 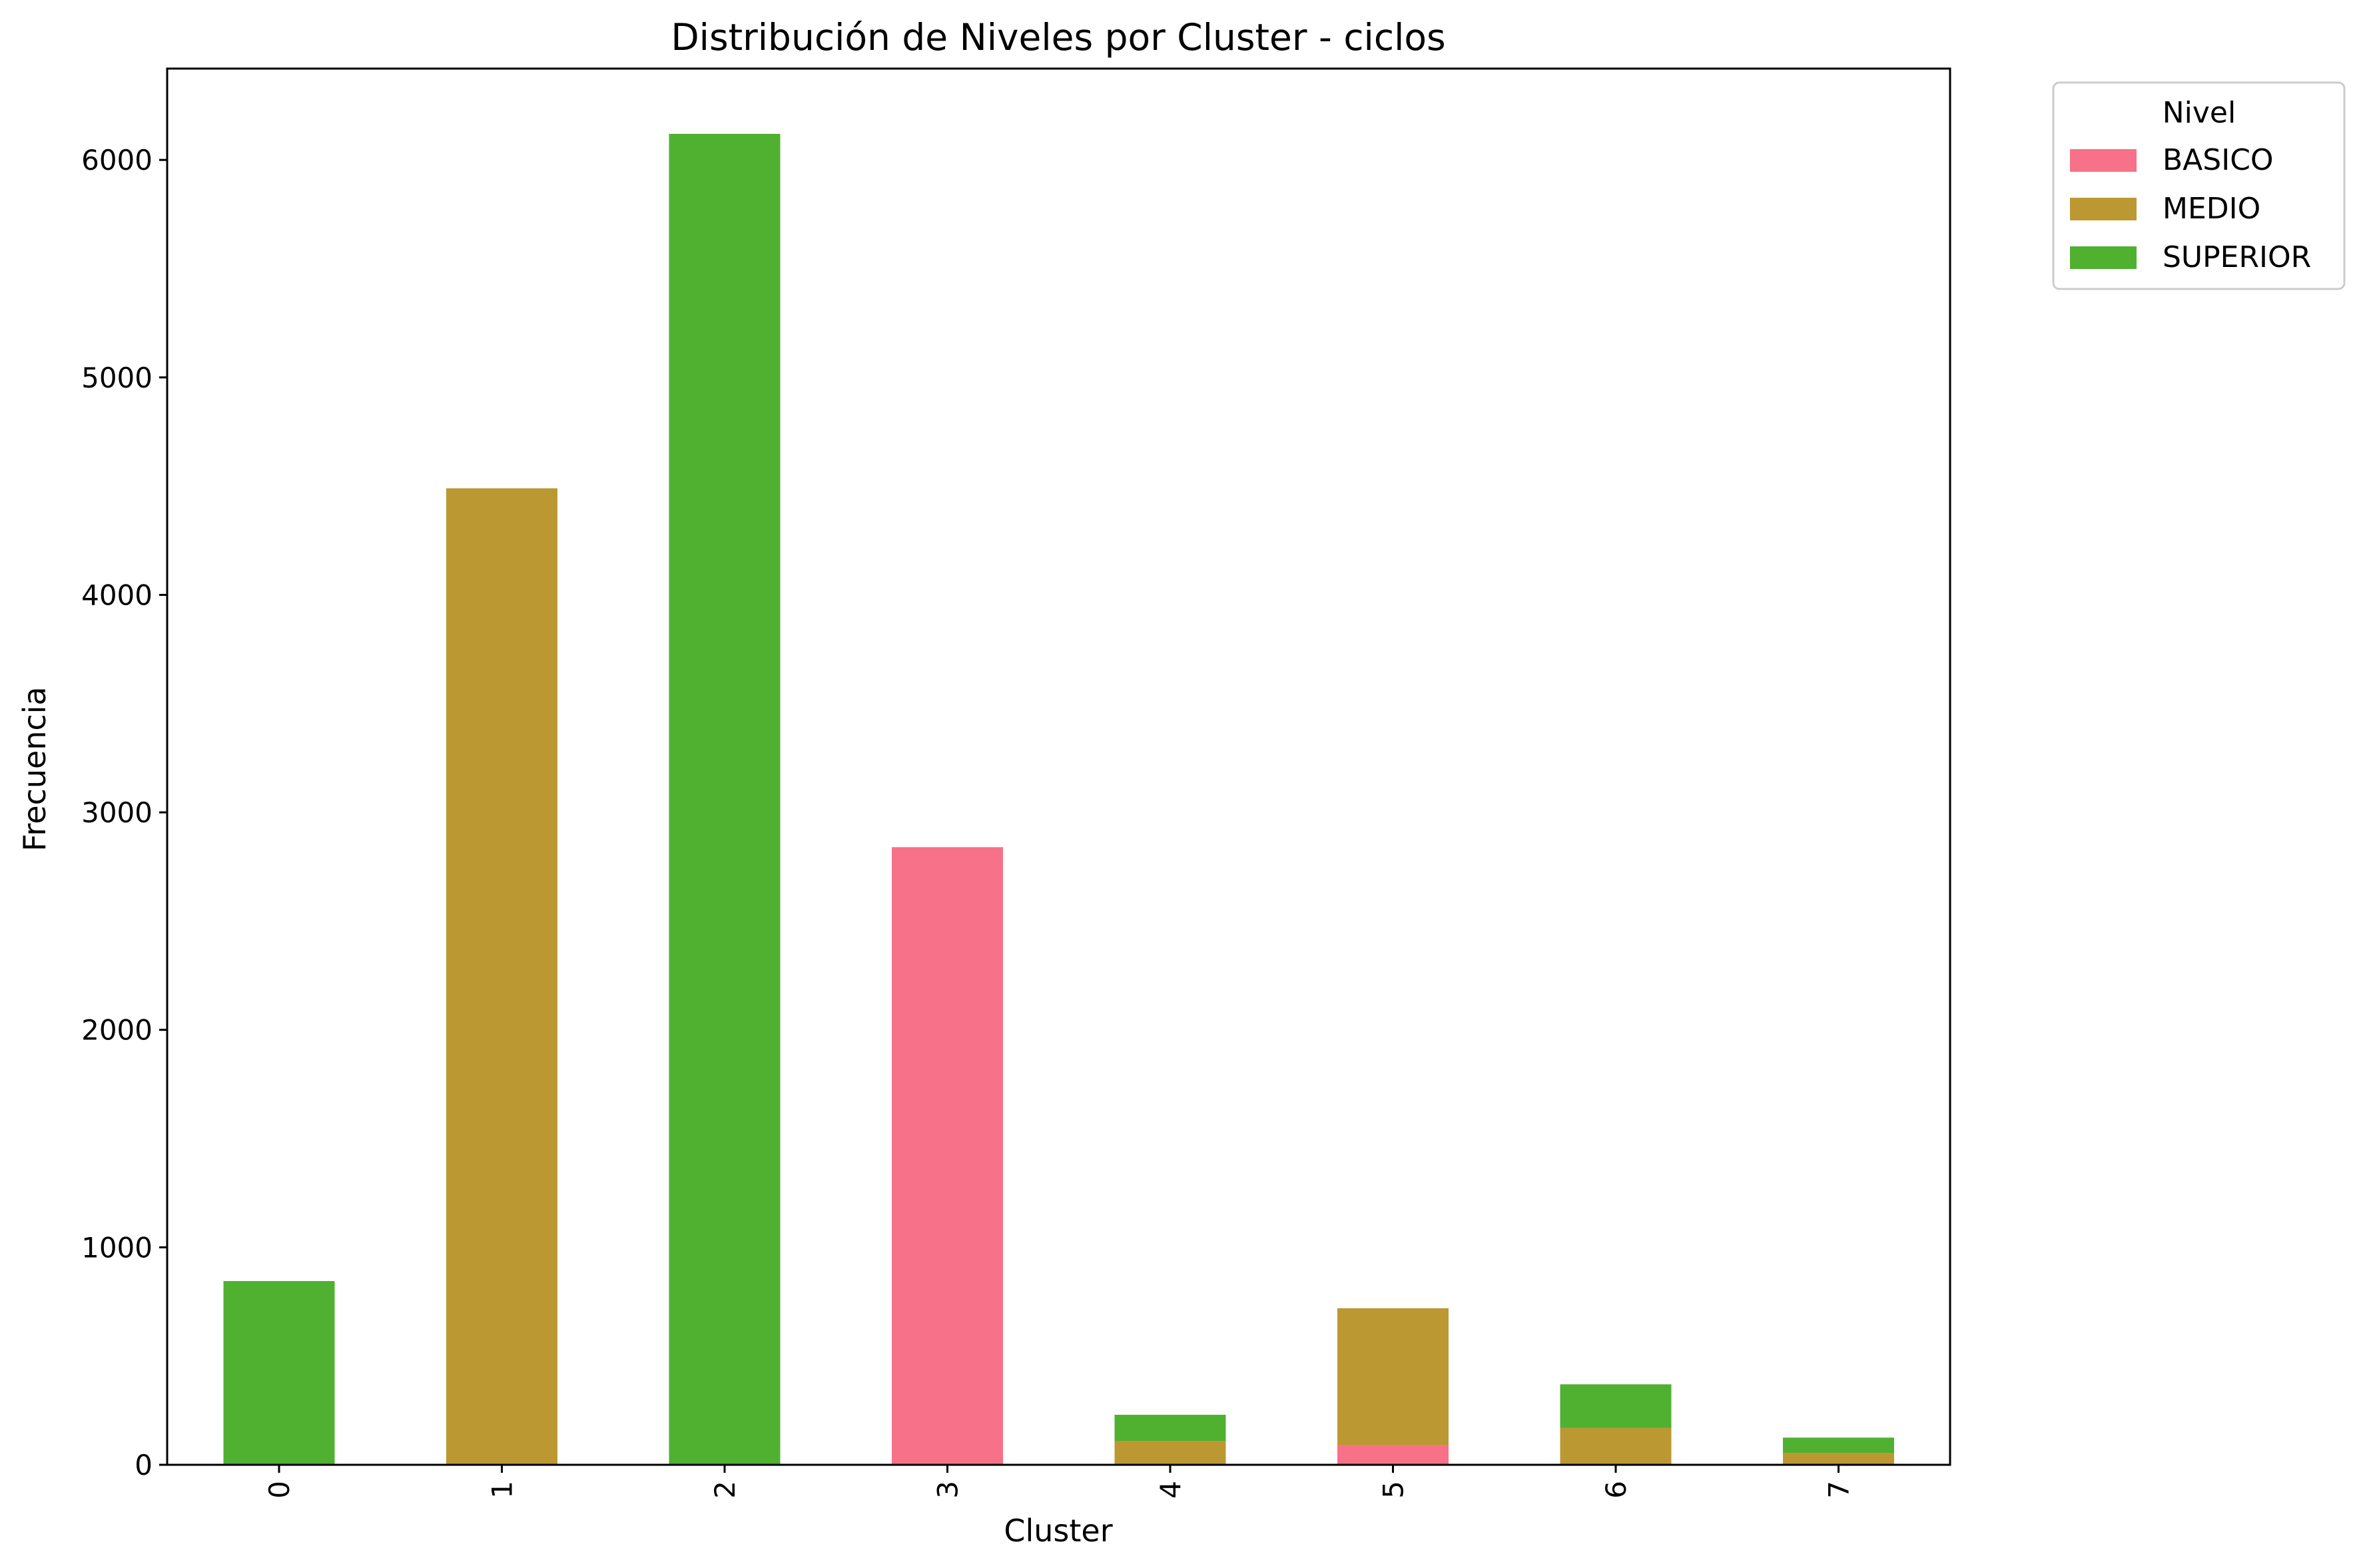 I want to click on legend-swatch-superior, so click(x=2103, y=257).